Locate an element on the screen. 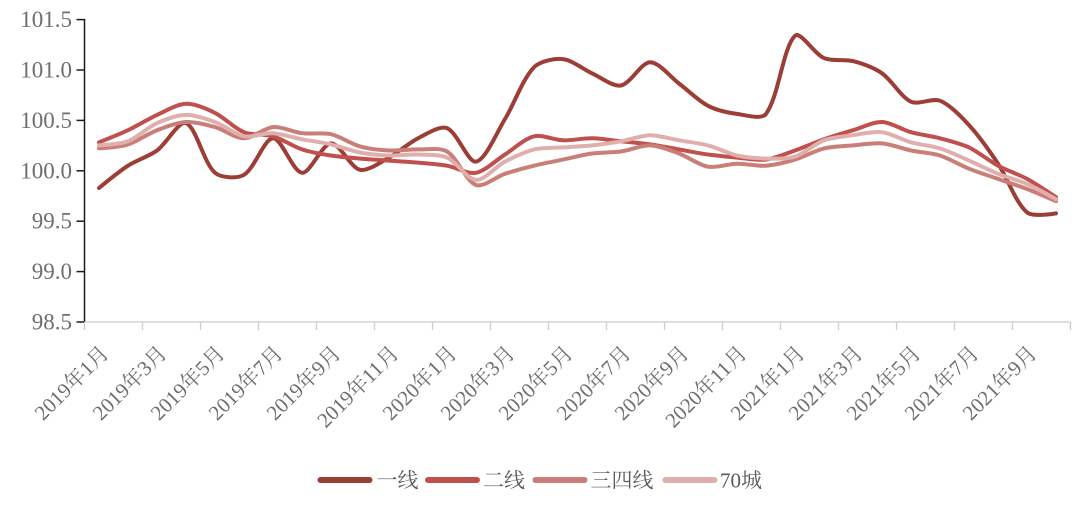  svg-text: 70 is located at coordinates (730, 481).